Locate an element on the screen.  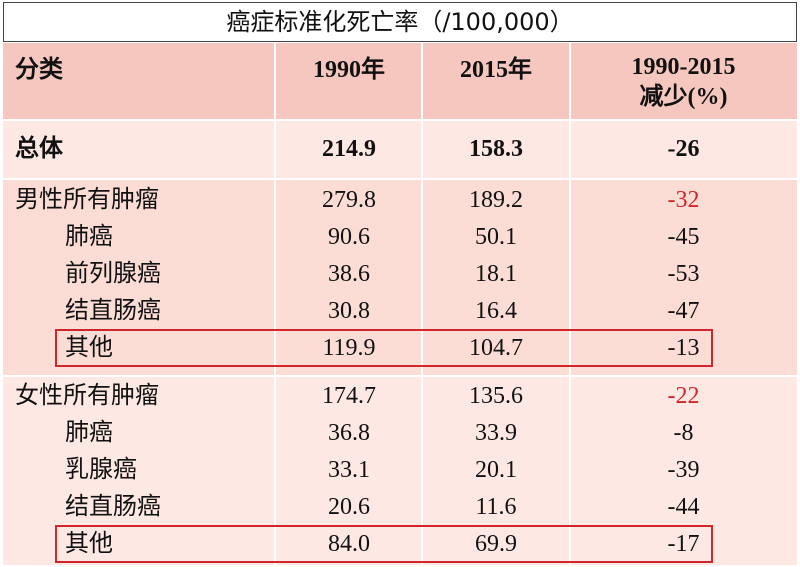
header-row is located at coordinates (400, 81).